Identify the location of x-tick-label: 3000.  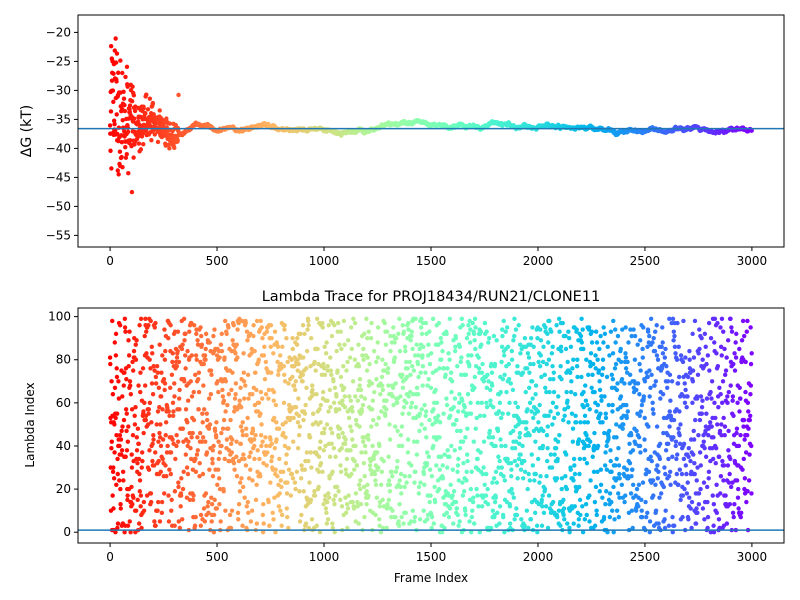
(752, 261).